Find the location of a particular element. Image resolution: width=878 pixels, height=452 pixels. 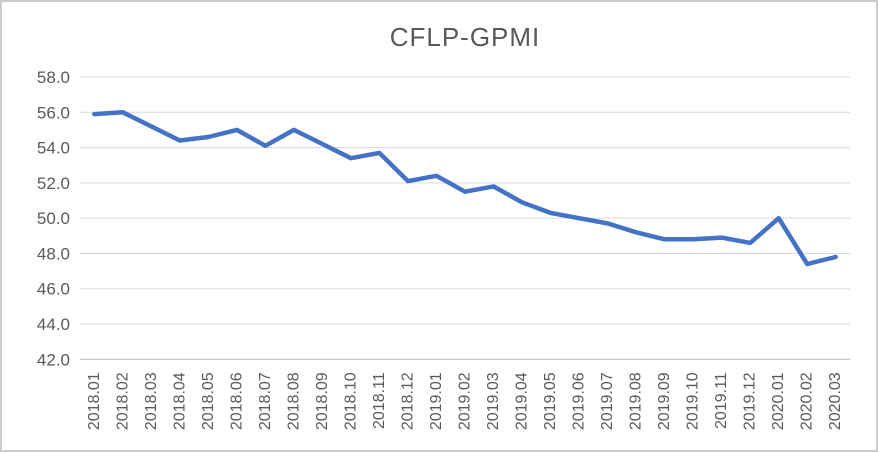

x-axis-tick-label: 2019.02 is located at coordinates (465, 401).